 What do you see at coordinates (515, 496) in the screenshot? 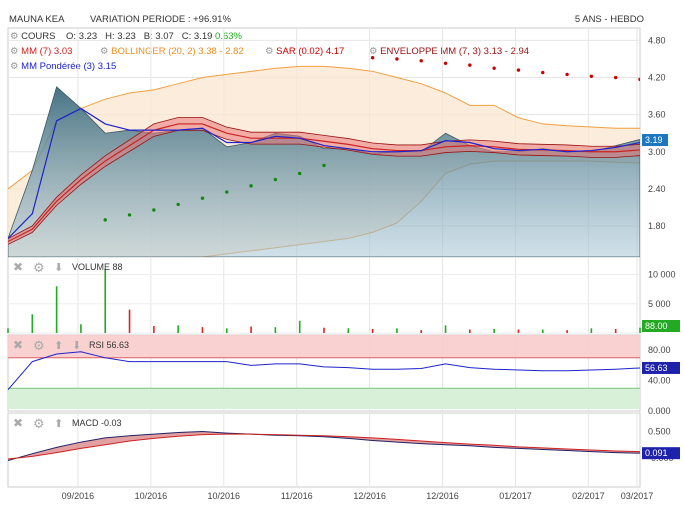
I see `x-tick-label: 01/2017` at bounding box center [515, 496].